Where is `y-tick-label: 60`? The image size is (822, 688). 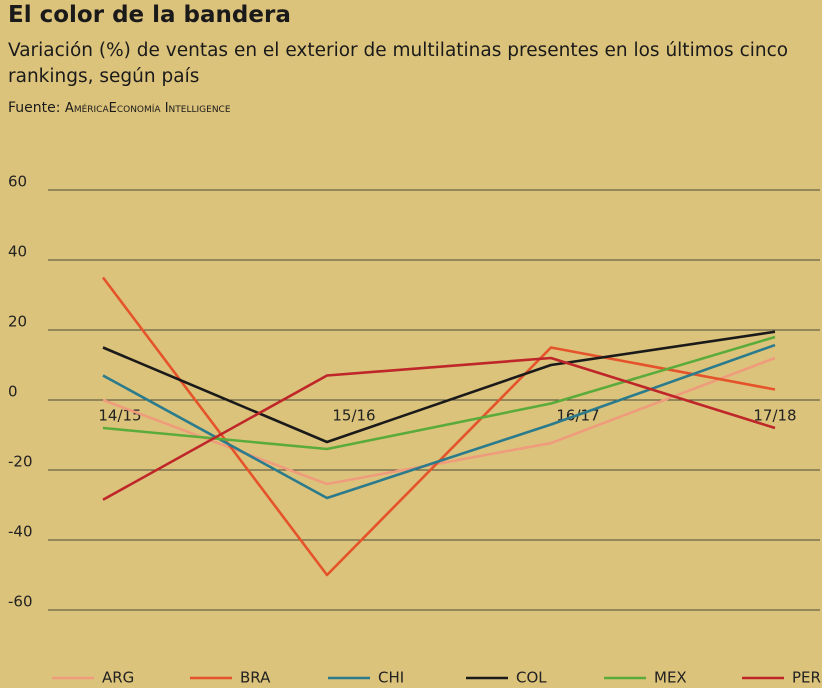
y-tick-label: 60 is located at coordinates (17, 182).